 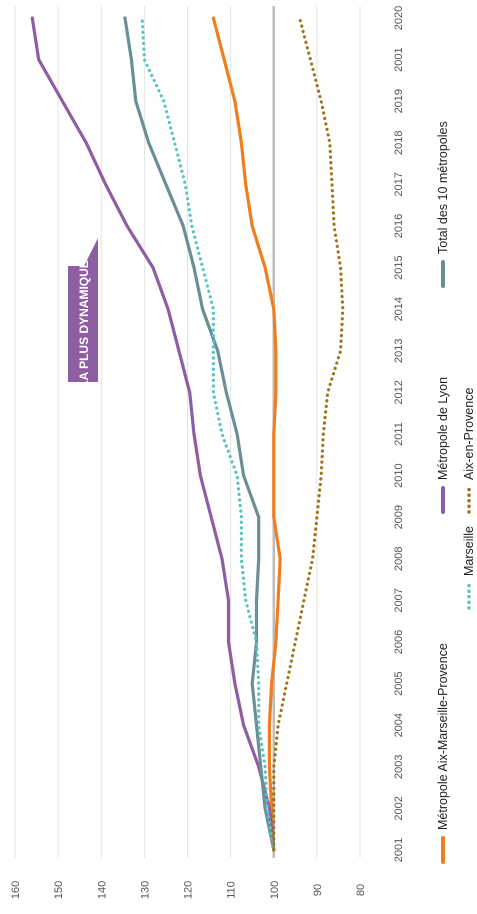 What do you see at coordinates (399, 559) in the screenshot?
I see `year-tick-label: 2008` at bounding box center [399, 559].